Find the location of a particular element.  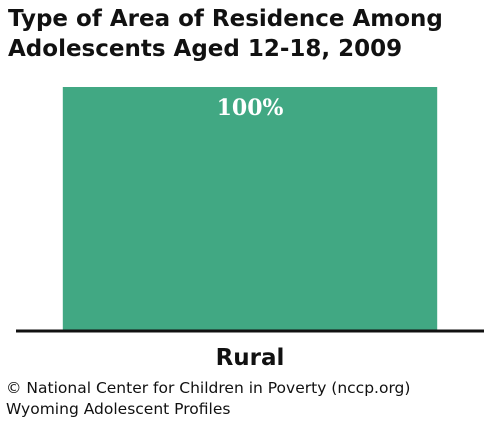

category-tick-label: Rural is located at coordinates (250, 358).